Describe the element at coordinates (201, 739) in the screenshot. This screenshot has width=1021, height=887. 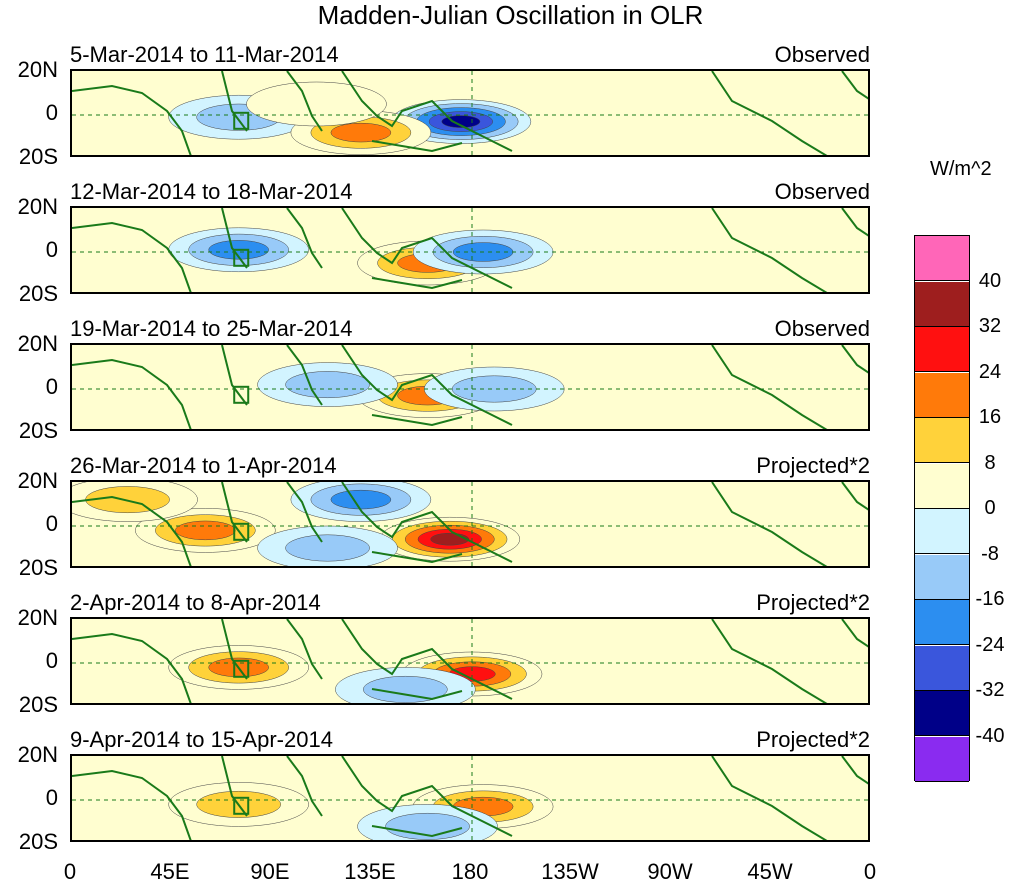
I see `panel-date-range: 9-Apr-2014 to 15-Apr-2014` at that location.